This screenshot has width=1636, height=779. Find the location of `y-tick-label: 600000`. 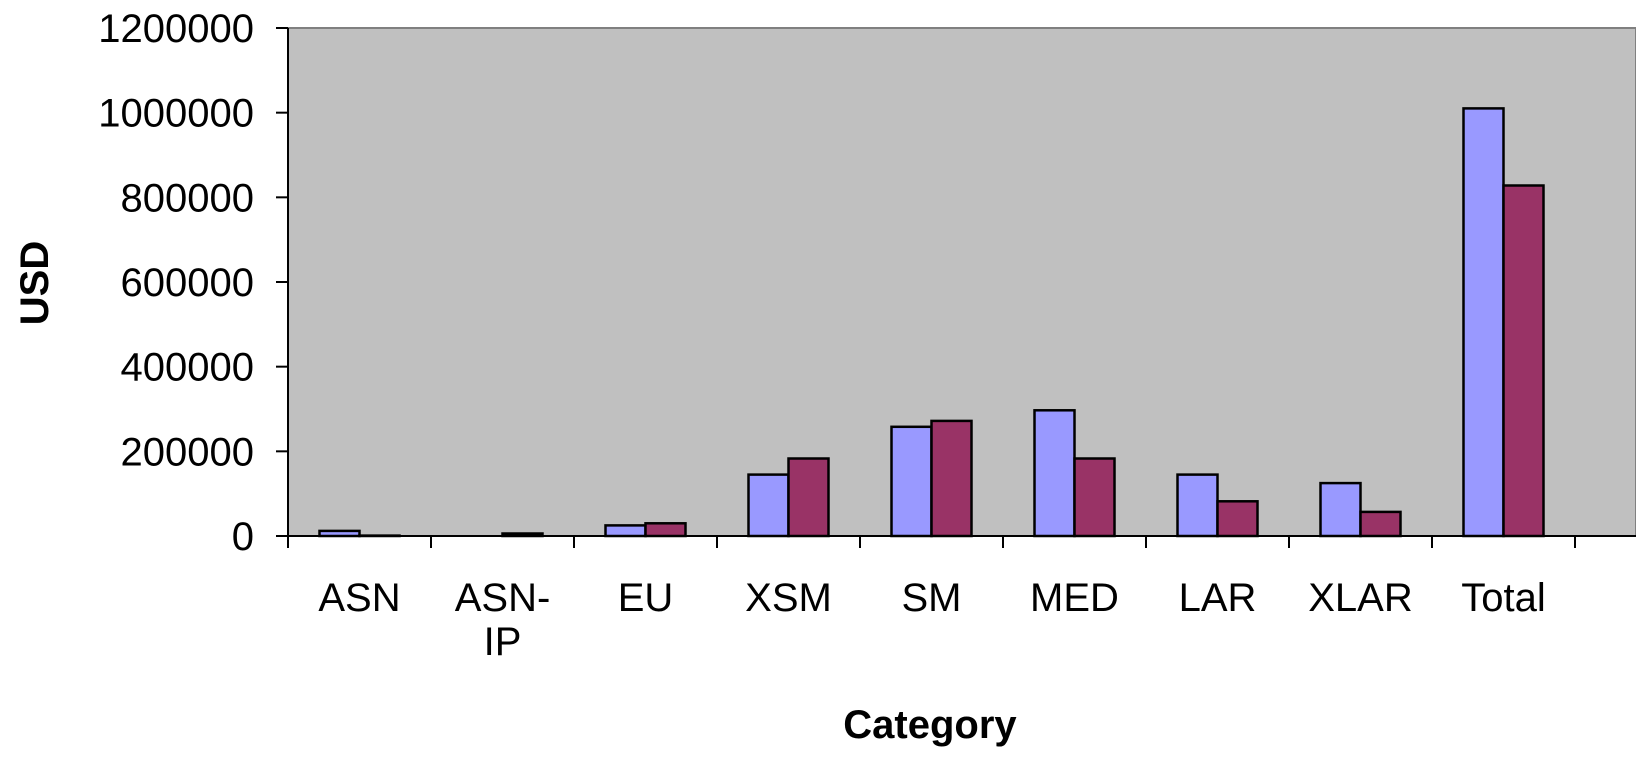

y-tick-label: 600000 is located at coordinates (187, 283).